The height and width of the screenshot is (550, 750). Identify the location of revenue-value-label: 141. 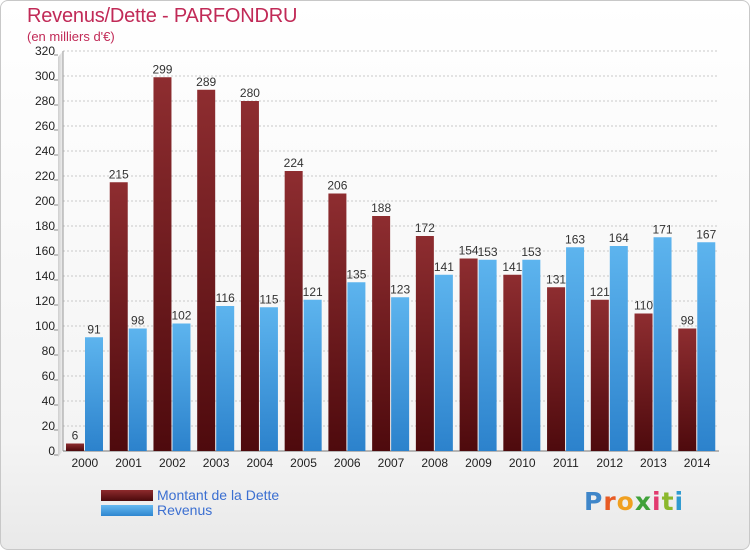
(444, 267).